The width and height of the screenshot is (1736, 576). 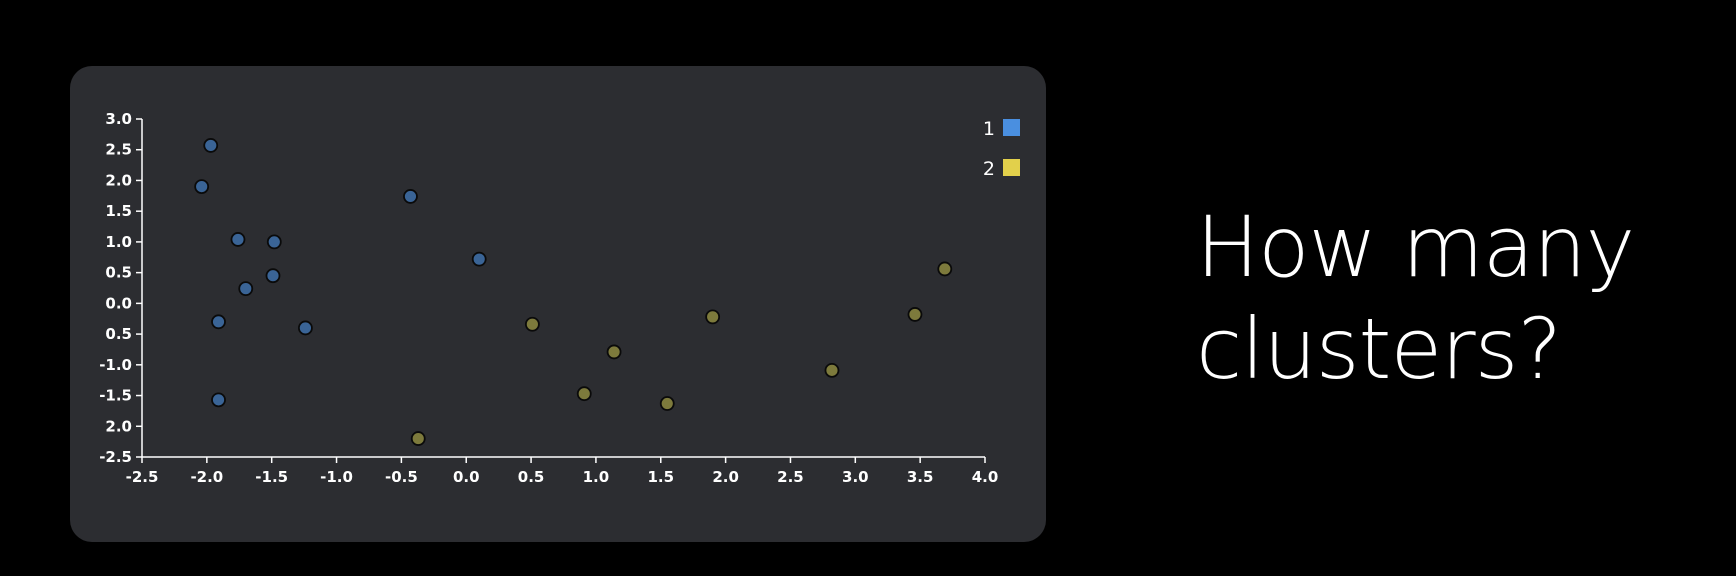 I want to click on x-tick-label: 1.0, so click(x=596, y=477).